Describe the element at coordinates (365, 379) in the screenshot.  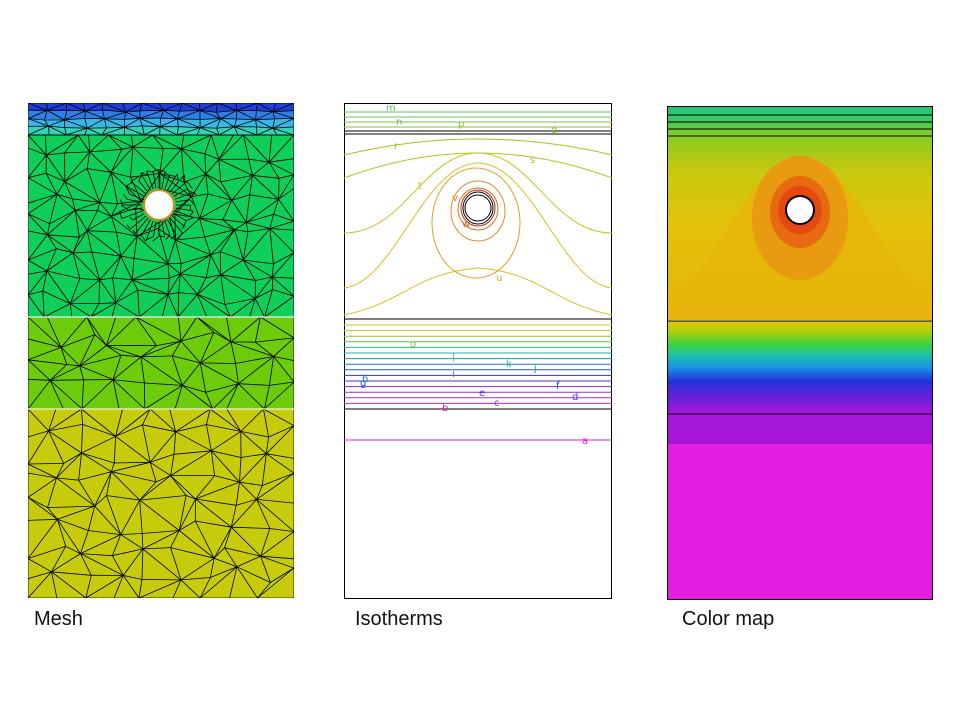
I see `isotherm-label-h: h` at that location.